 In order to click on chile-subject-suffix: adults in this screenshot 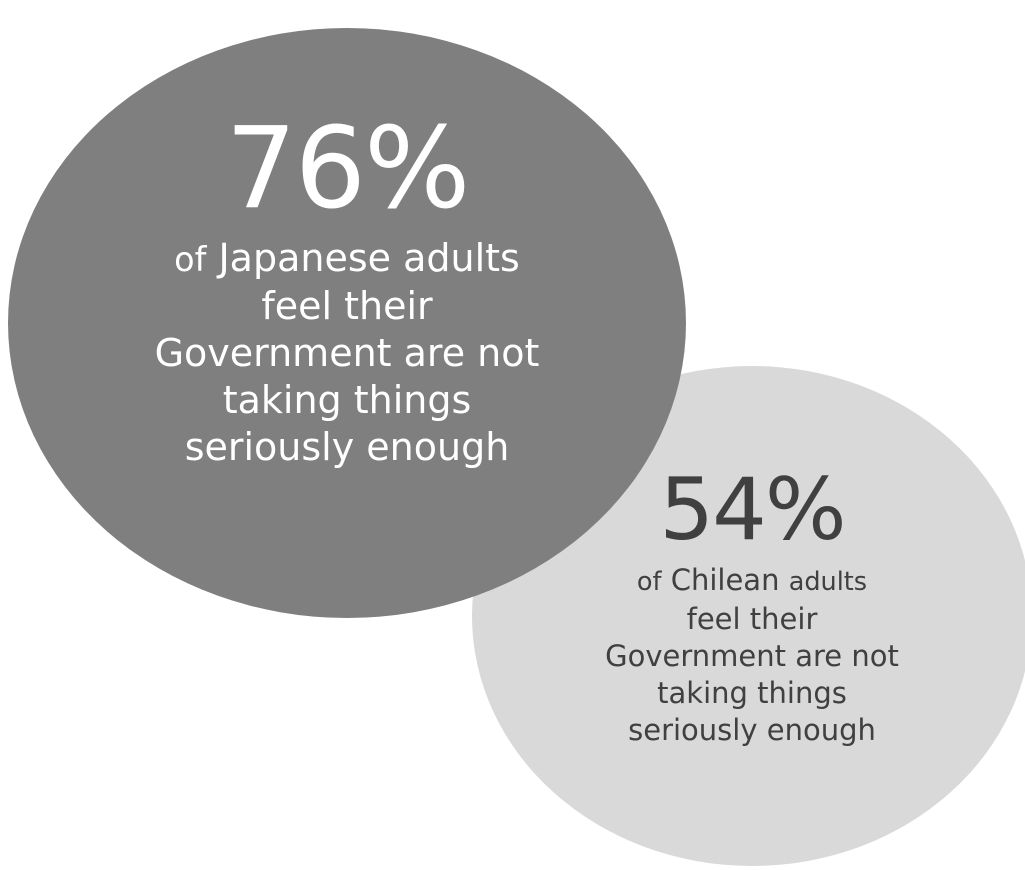, I will do `click(828, 582)`.